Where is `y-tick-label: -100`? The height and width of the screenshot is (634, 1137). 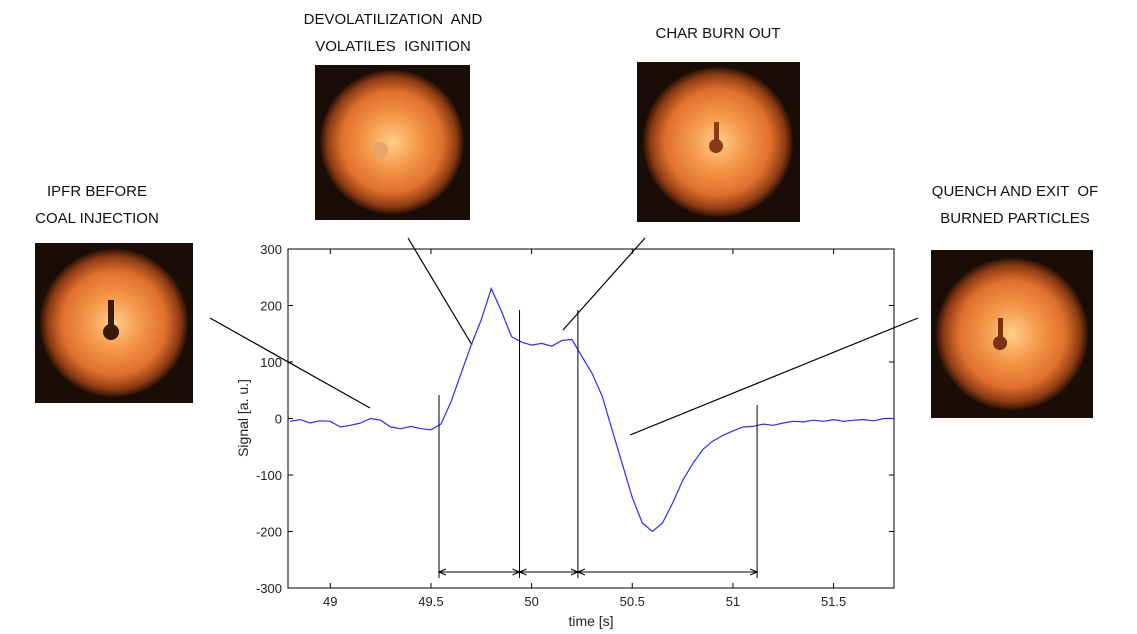 y-tick-label: -100 is located at coordinates (269, 475).